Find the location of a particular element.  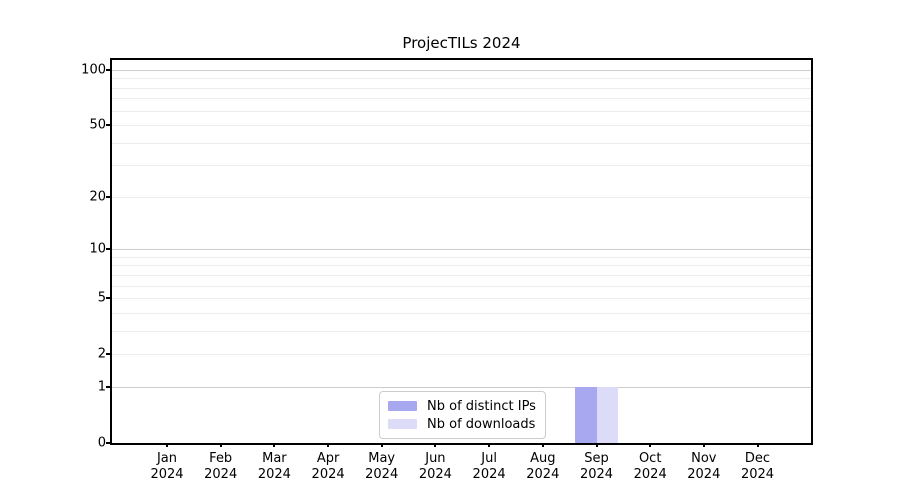

x-tick-month: Mar is located at coordinates (274, 458).